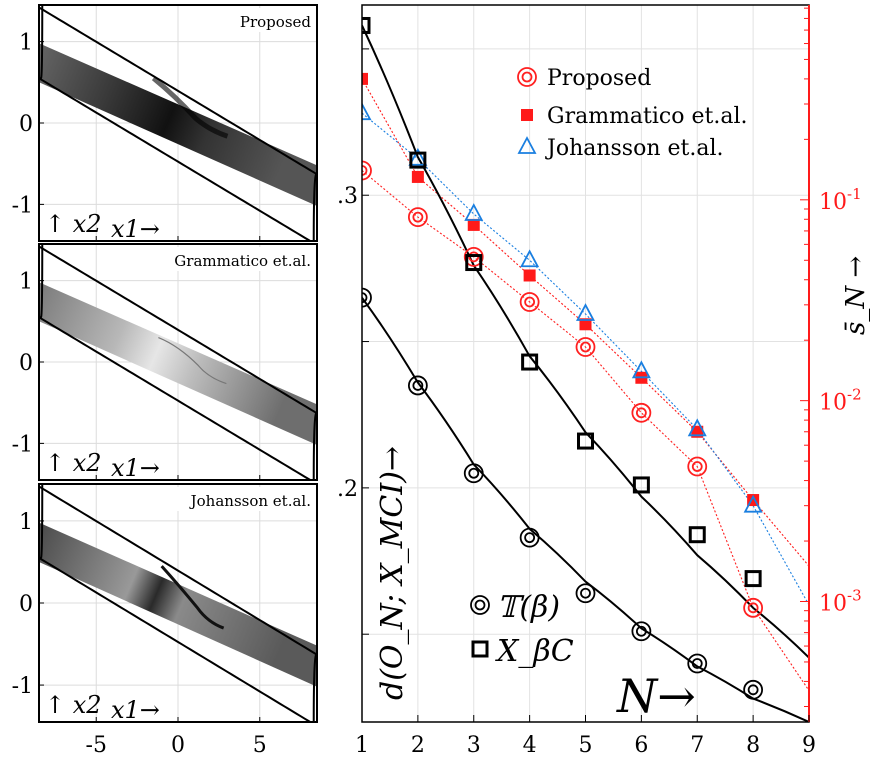 This screenshot has height=761, width=876. What do you see at coordinates (250, 501) in the screenshot?
I see `panel-title: Johansson et.al.` at bounding box center [250, 501].